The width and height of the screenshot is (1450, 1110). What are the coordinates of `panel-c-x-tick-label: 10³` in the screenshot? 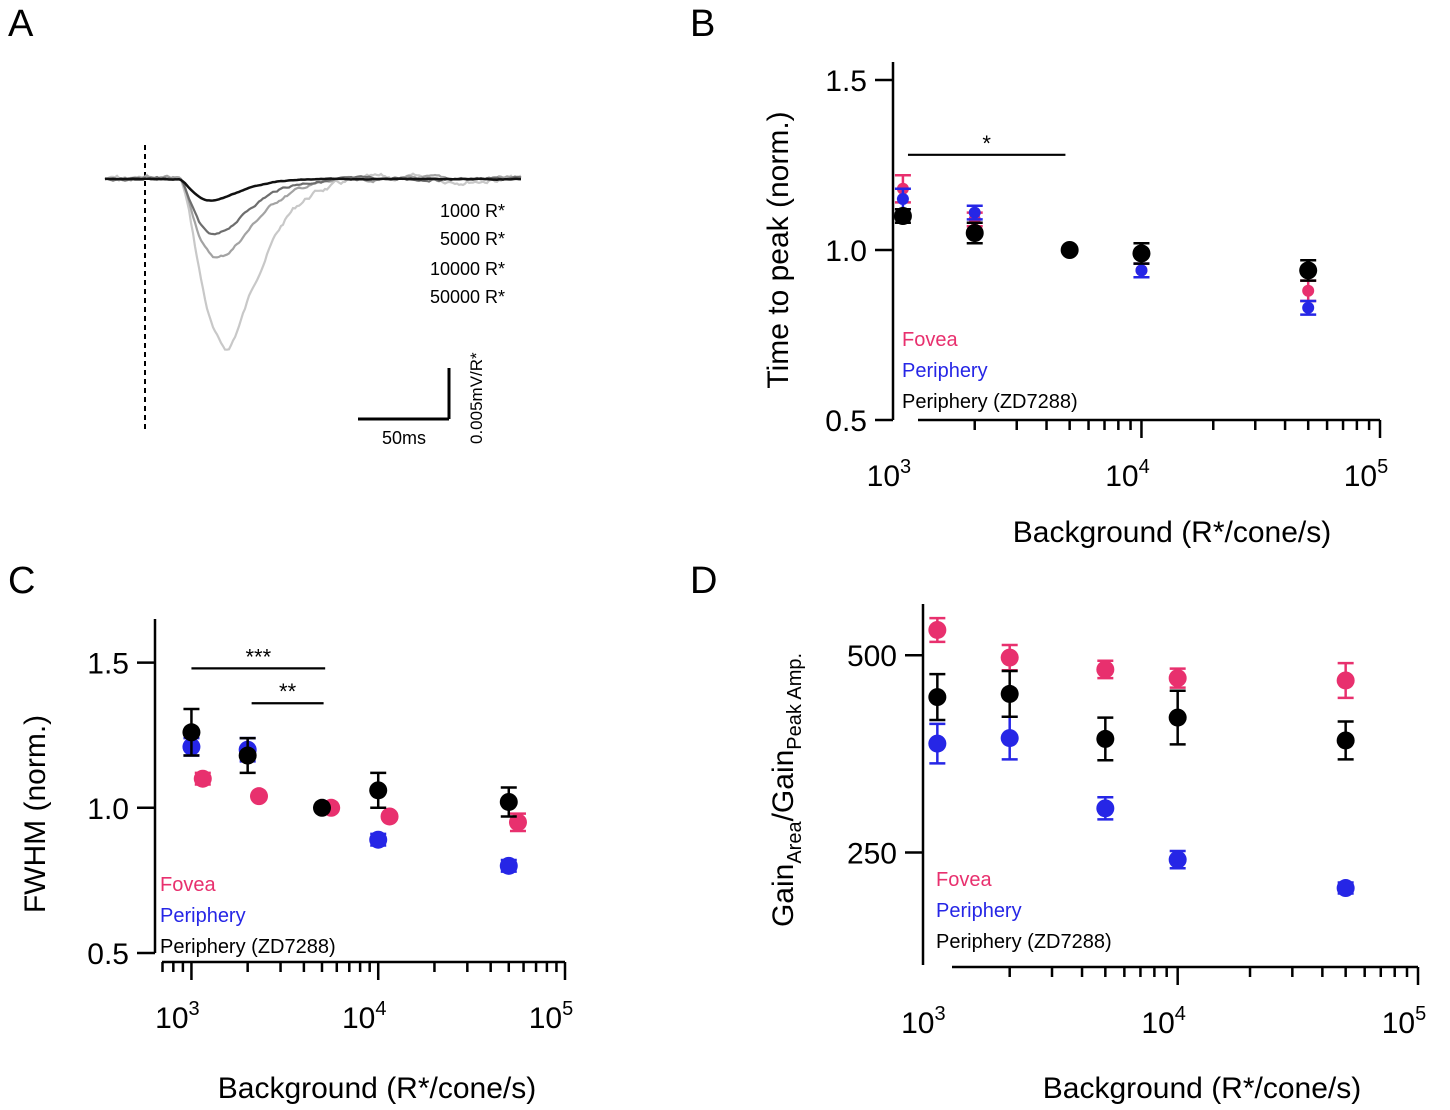 It's located at (177, 1016).